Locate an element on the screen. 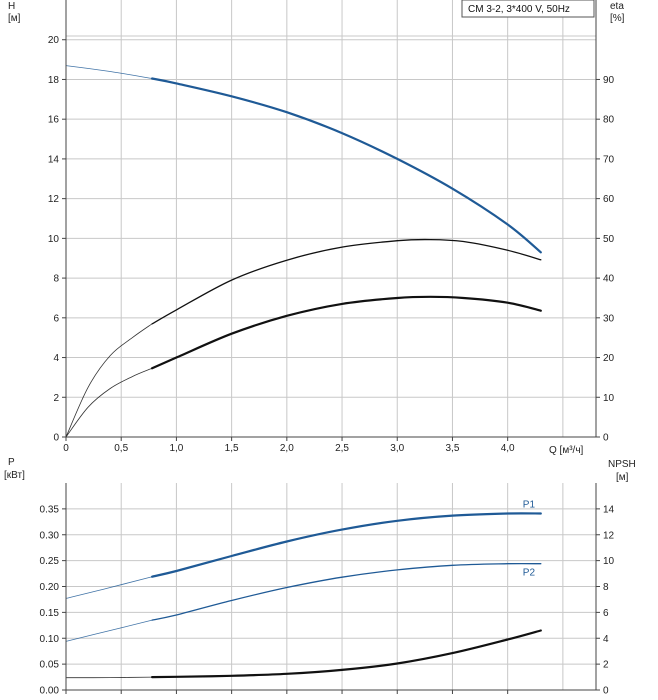  y-right-tick-label: 2 is located at coordinates (606, 665).